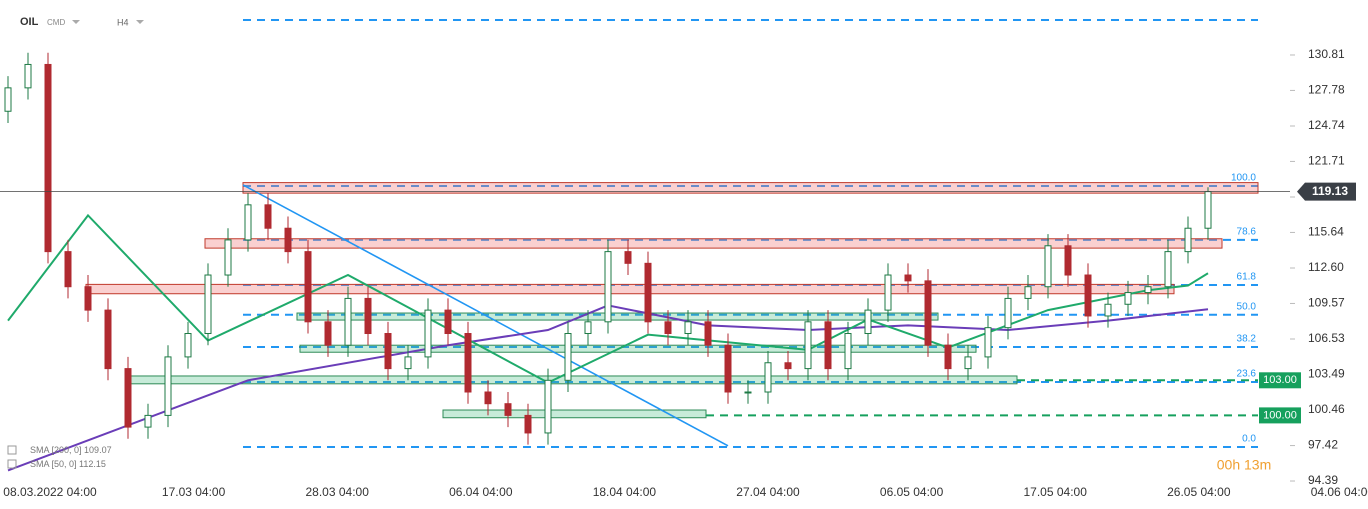 The height and width of the screenshot is (509, 1368). Describe the element at coordinates (1244, 465) in the screenshot. I see `countdown: 00h 13m` at that location.